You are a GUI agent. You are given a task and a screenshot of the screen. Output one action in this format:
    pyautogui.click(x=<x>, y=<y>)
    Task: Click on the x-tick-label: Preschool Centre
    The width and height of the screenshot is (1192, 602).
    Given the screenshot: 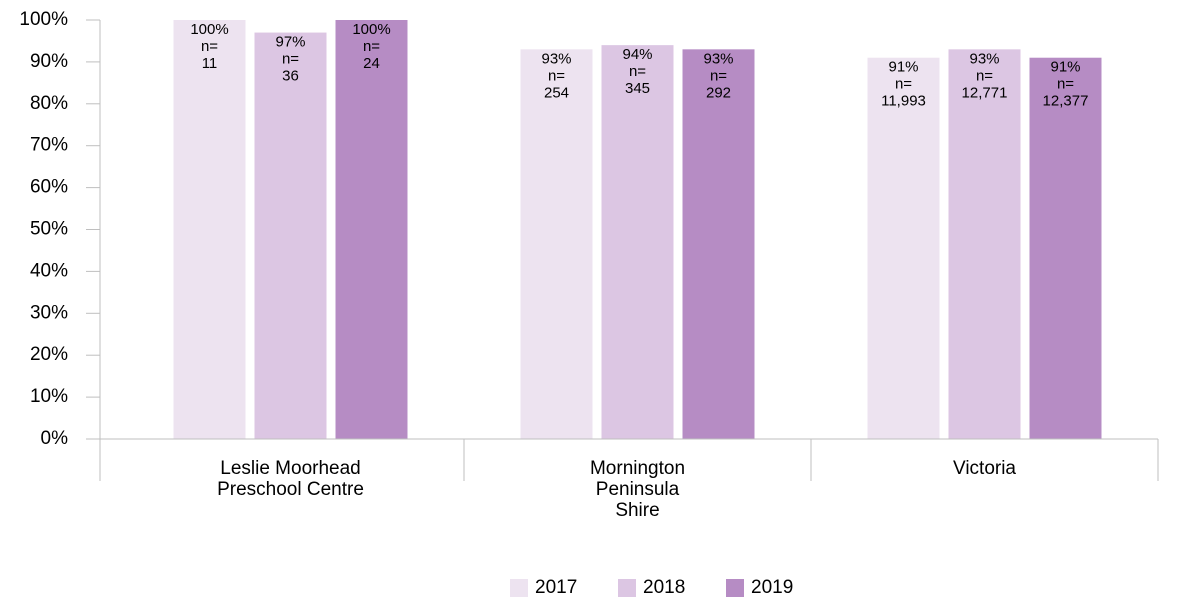 What is the action you would take?
    pyautogui.click(x=290, y=489)
    